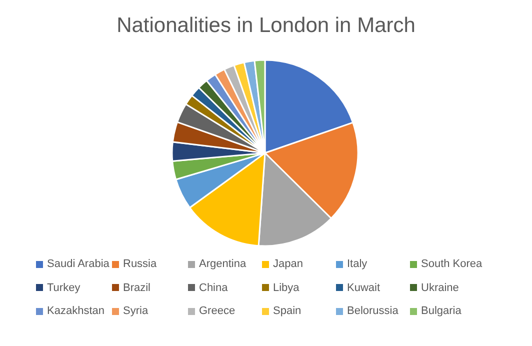 This screenshot has height=346, width=532. Describe the element at coordinates (266, 26) in the screenshot. I see `chart-title: Nationalities in London in March` at that location.